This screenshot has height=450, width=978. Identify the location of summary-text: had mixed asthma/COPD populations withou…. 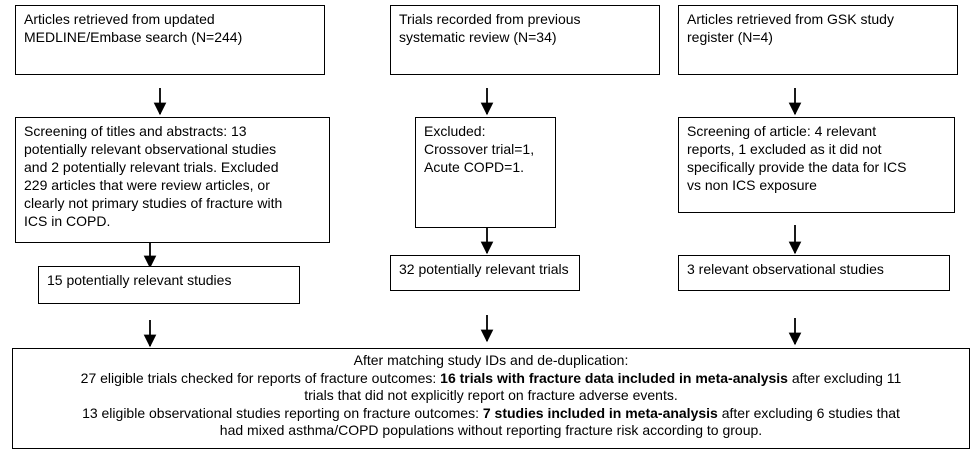
(491, 430).